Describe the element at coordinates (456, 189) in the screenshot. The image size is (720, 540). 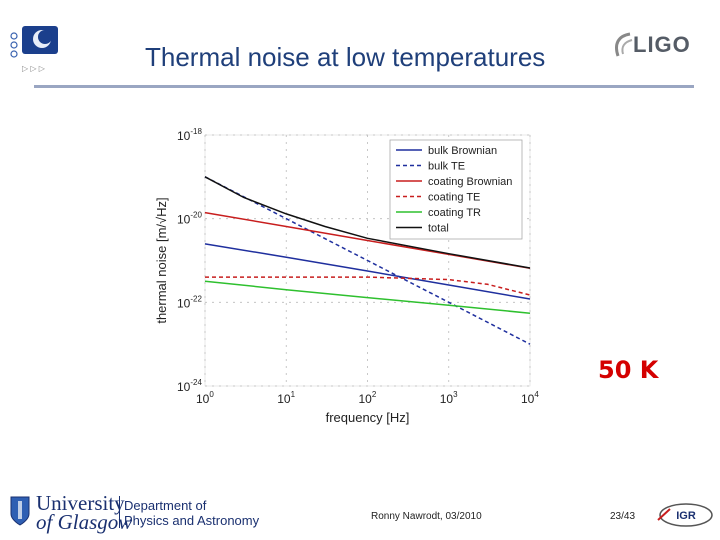
I see `legend-box` at that location.